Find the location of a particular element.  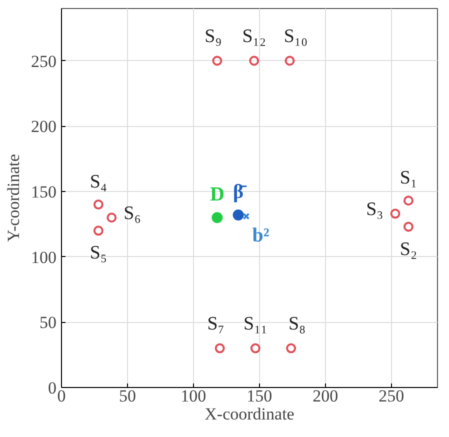

series-label: β̄ is located at coordinates (240, 191).